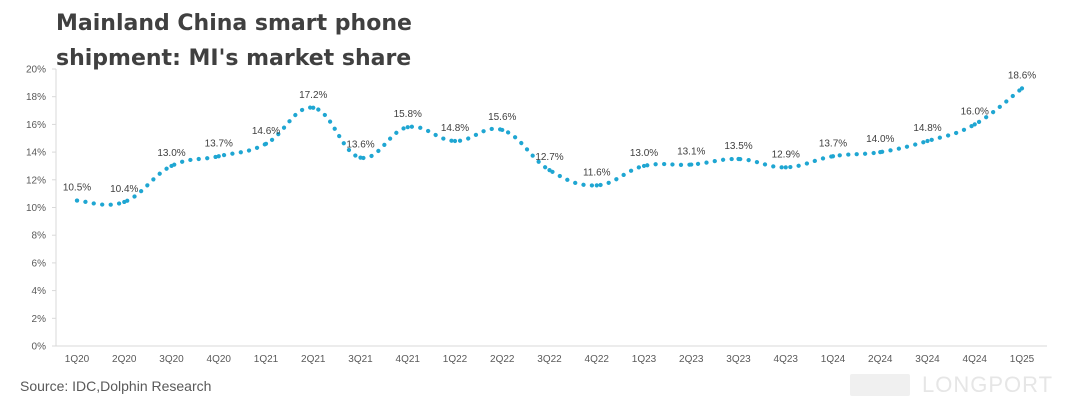  What do you see at coordinates (927, 359) in the screenshot?
I see `x-tick-label: 3Q24` at bounding box center [927, 359].